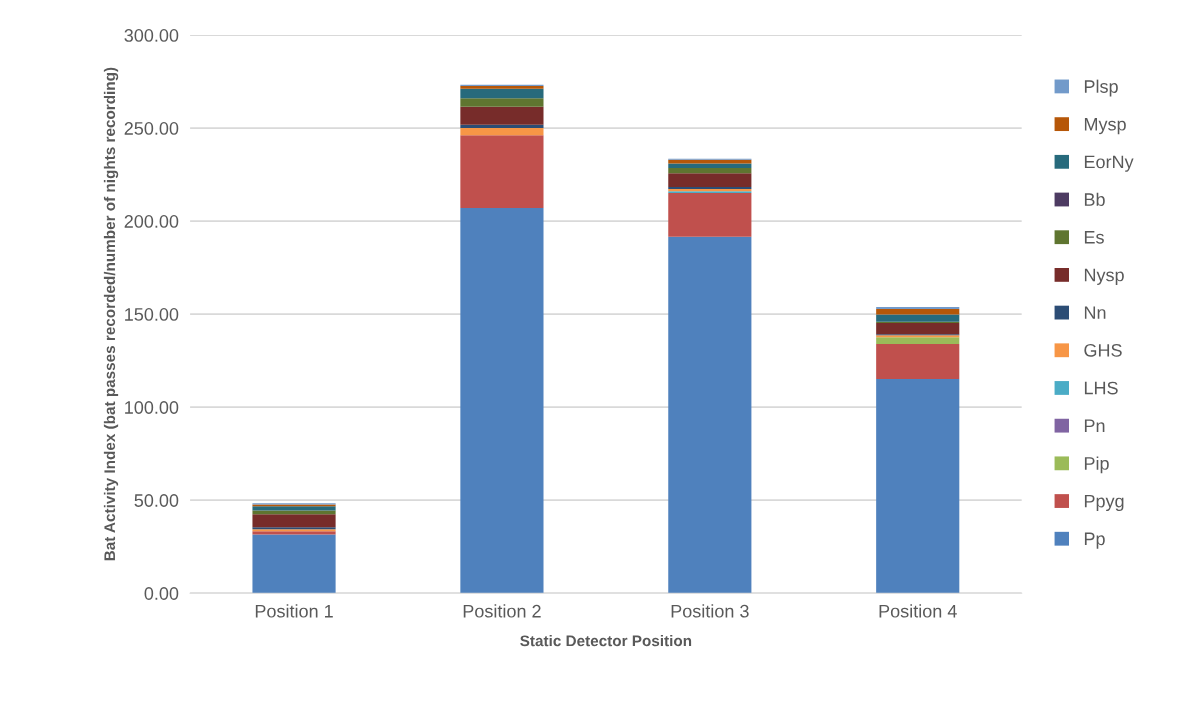 The height and width of the screenshot is (702, 1188). What do you see at coordinates (1094, 540) in the screenshot?
I see `legend-label: Pp` at bounding box center [1094, 540].